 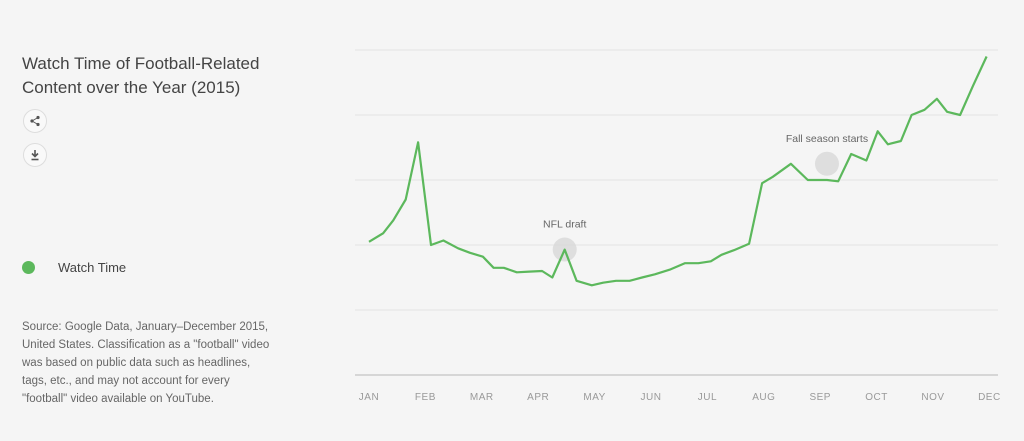 What do you see at coordinates (538, 397) in the screenshot?
I see `x-tick-label: APR` at bounding box center [538, 397].